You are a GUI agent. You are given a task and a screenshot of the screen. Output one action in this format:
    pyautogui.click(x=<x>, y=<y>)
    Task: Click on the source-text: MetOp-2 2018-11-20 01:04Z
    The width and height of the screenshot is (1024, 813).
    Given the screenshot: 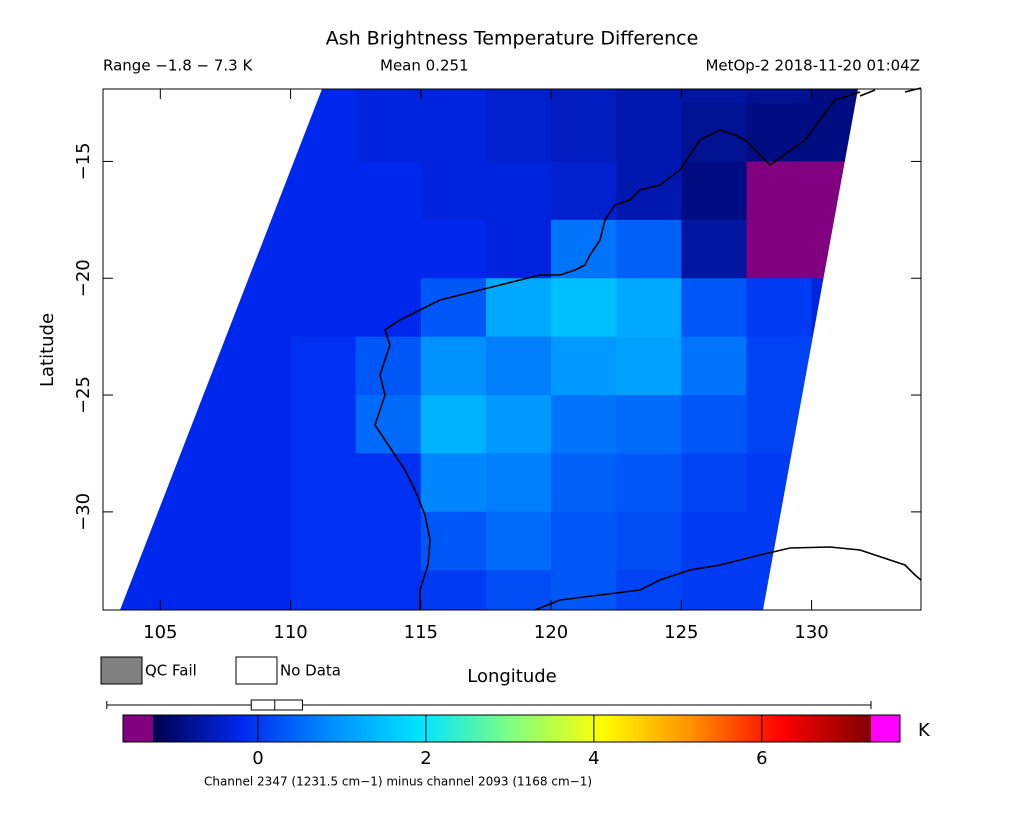 What is the action you would take?
    pyautogui.click(x=812, y=66)
    